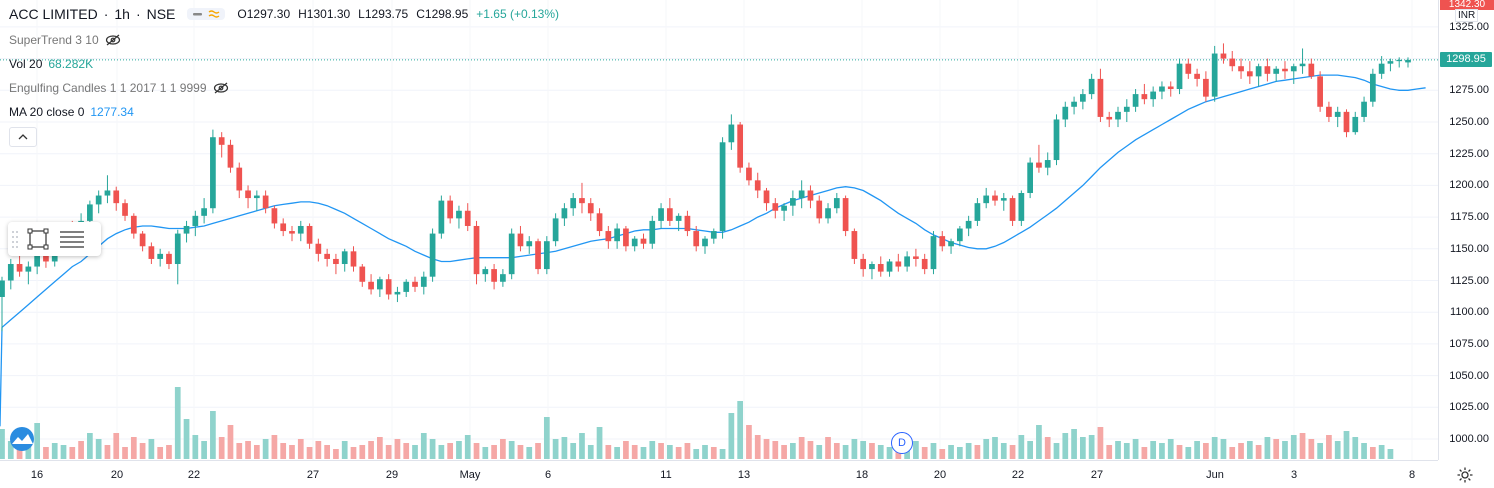 The width and height of the screenshot is (1494, 488). What do you see at coordinates (122, 14) in the screenshot?
I see `interval-label: 1h` at bounding box center [122, 14].